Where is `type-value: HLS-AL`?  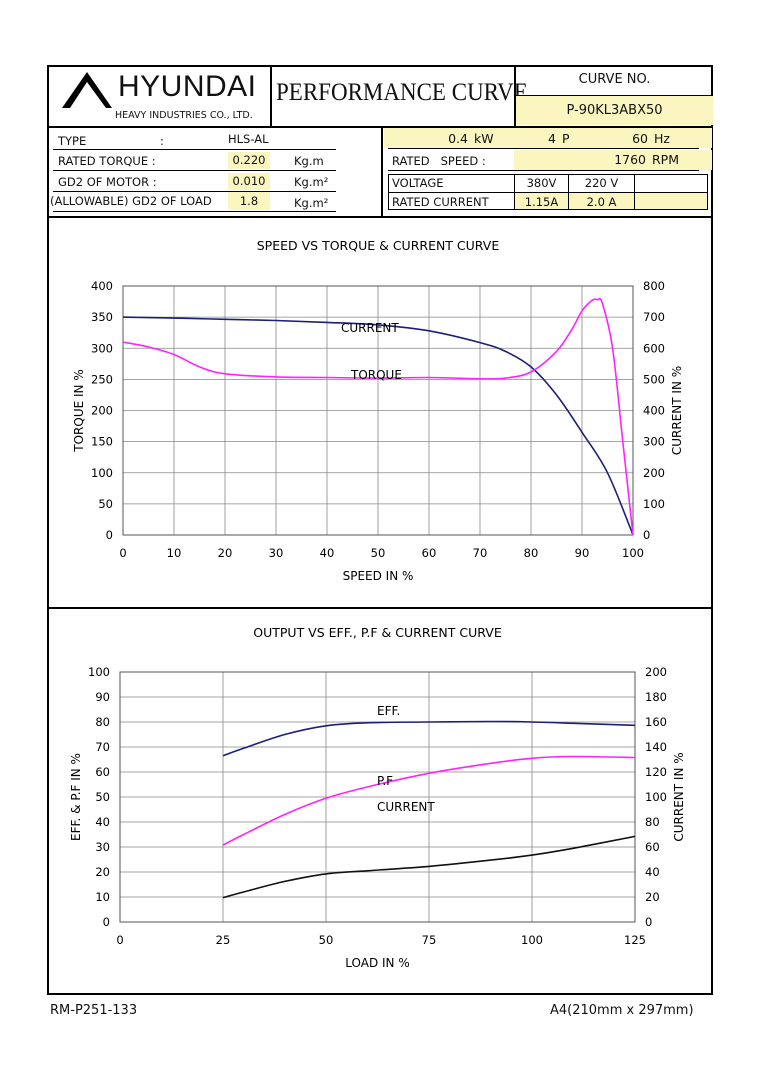
type-value: HLS-AL is located at coordinates (248, 139).